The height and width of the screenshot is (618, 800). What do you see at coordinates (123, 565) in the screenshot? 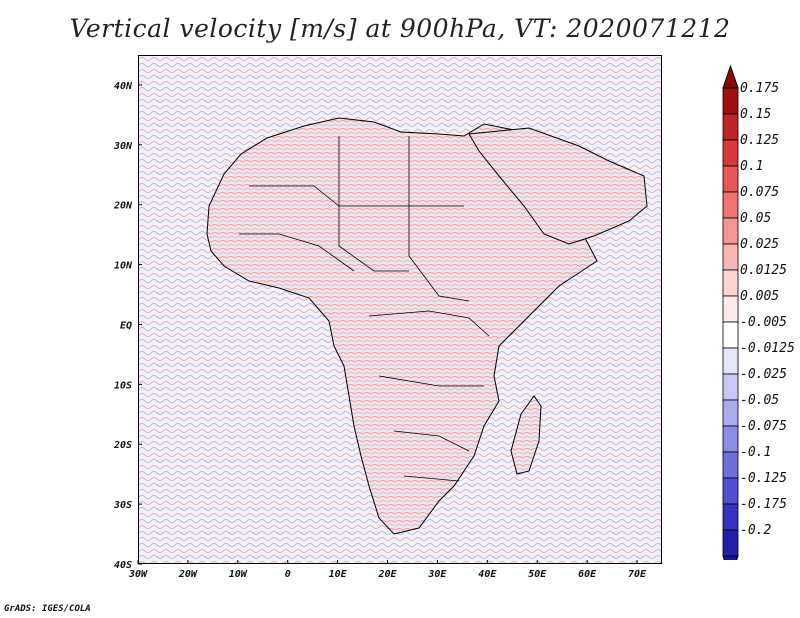
I see `lat-tick-label: 40S` at bounding box center [123, 565].